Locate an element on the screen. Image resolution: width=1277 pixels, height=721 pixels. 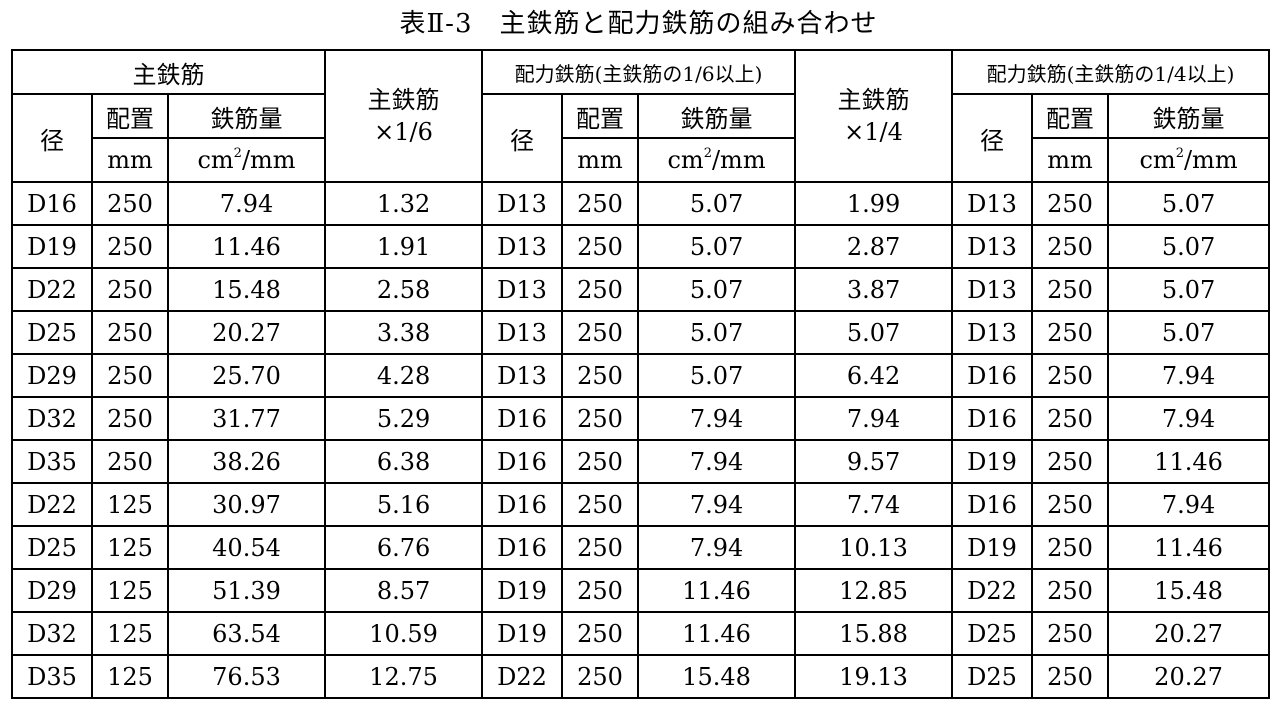
cell-main-x16: 2.58 is located at coordinates (404, 289).